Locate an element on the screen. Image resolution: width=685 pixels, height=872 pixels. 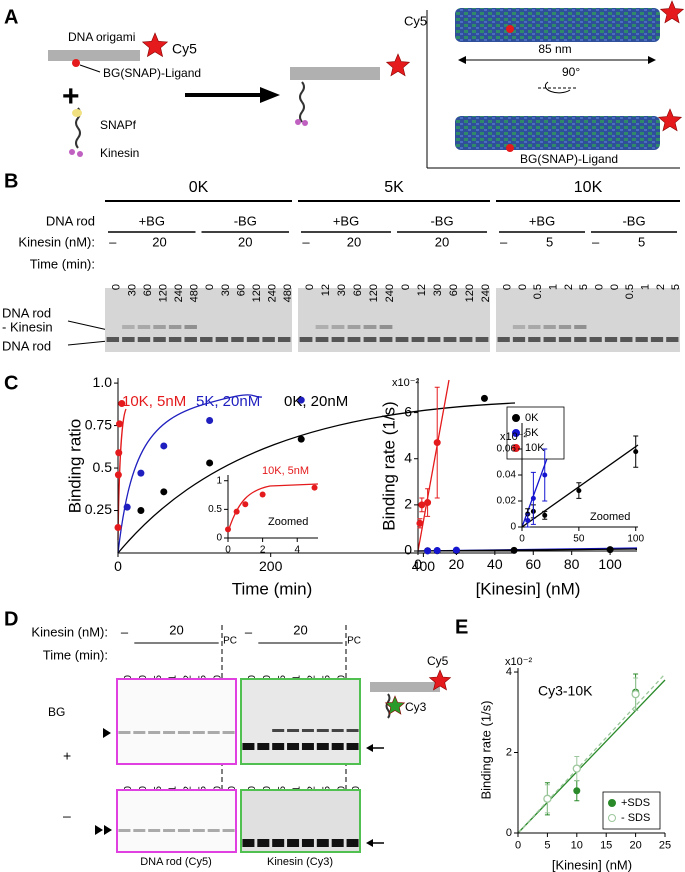
x-tick-label: 5 is located at coordinates (547, 846).